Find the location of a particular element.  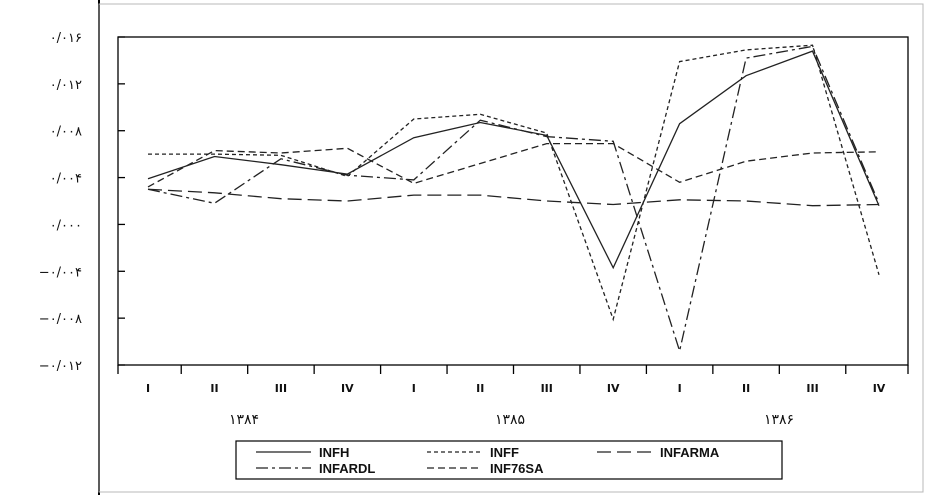

year-label: ۱۳۸۵ is located at coordinates (510, 420).